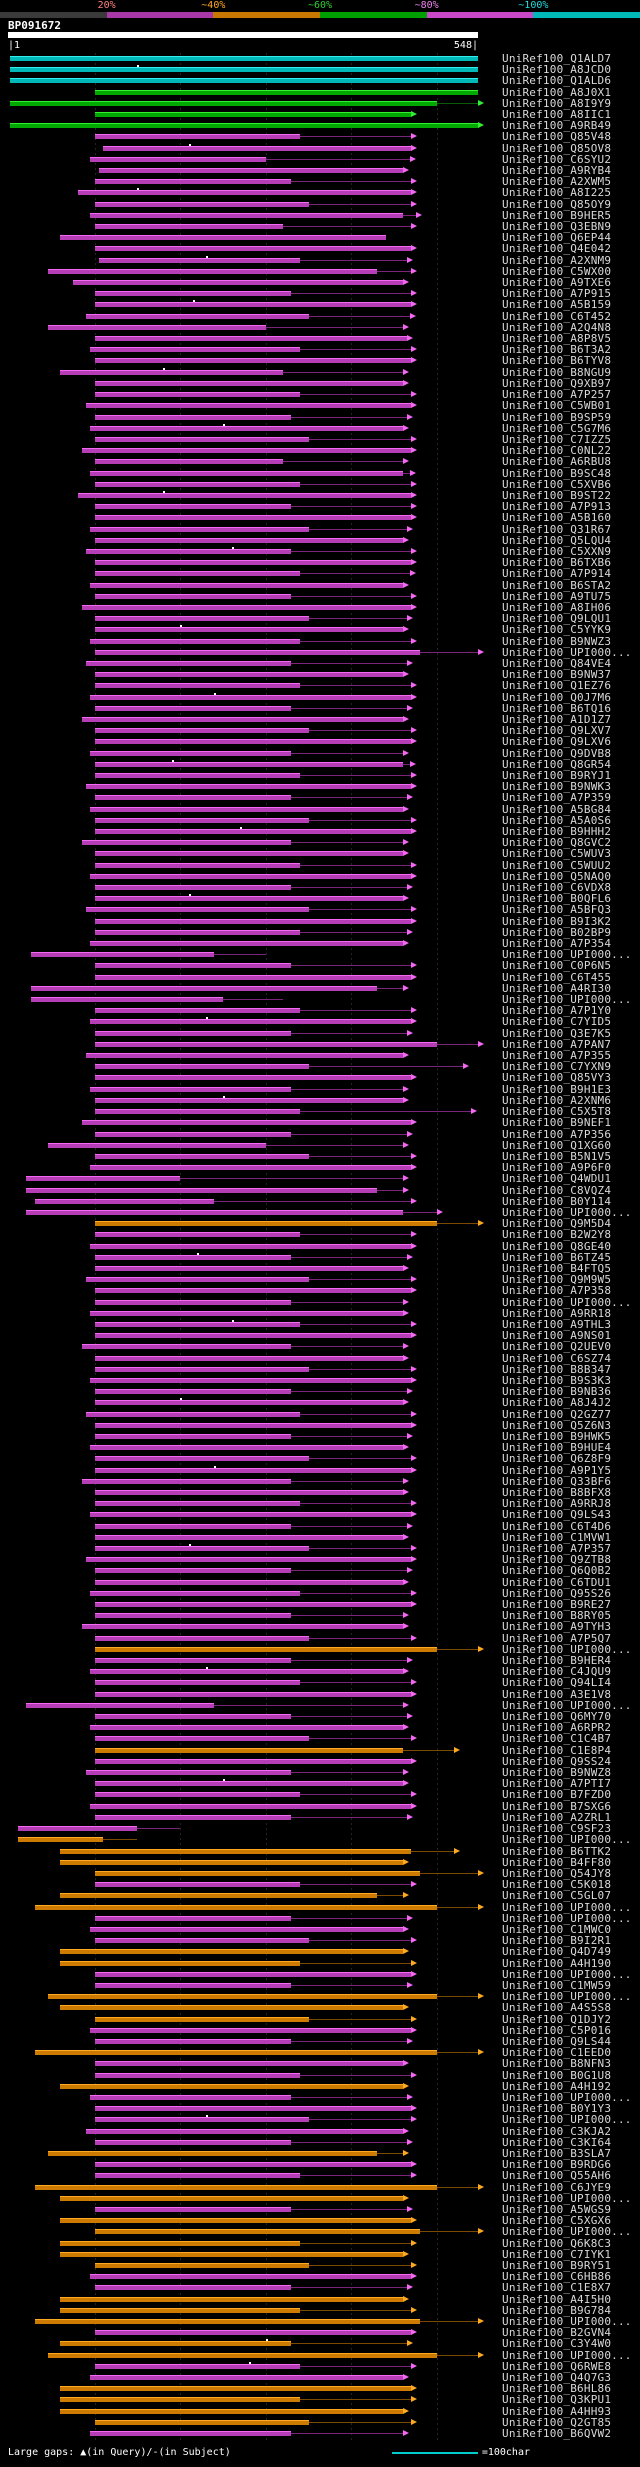 The width and height of the screenshot is (640, 2467). I want to click on hit-row: UniRef100_C1MVW1, so click(320, 1537).